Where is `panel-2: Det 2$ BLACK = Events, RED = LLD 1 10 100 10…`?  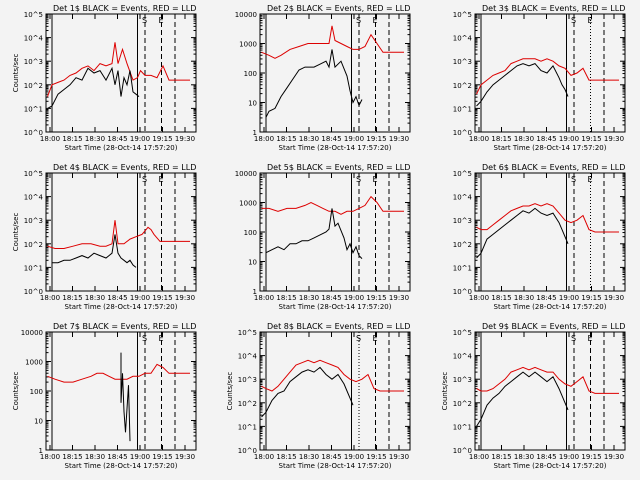
panel-2: Det 2$ BLACK = Events, RED = LLD 1 10 100 10… is located at coordinates (323, 78).